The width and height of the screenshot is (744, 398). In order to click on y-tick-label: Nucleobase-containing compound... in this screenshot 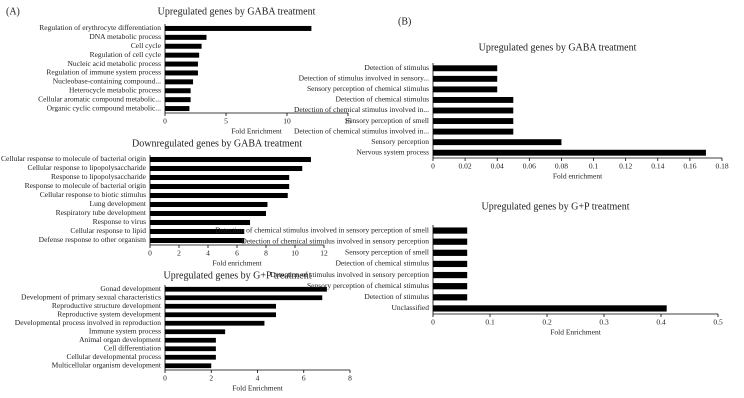, I will do `click(107, 81)`.